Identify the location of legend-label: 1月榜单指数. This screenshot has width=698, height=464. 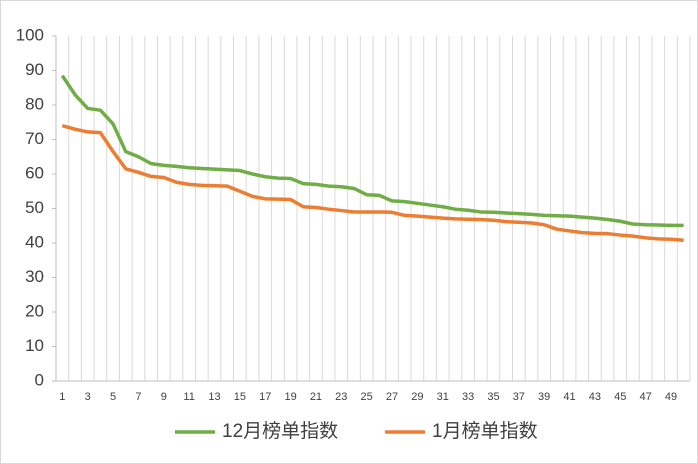
(485, 431).